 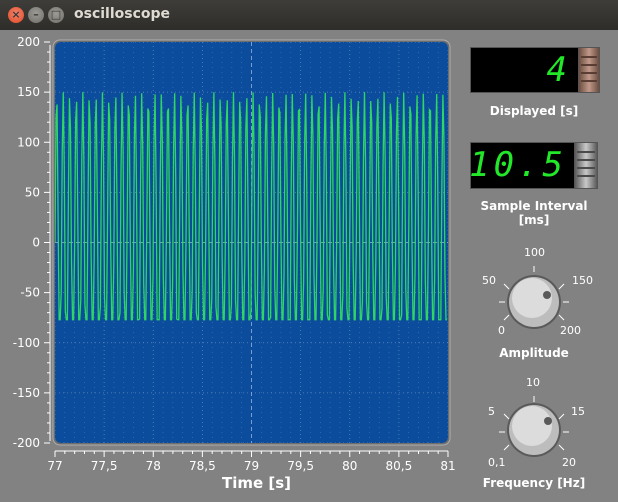 I want to click on frequency-knob-highlight, so click(x=532, y=426).